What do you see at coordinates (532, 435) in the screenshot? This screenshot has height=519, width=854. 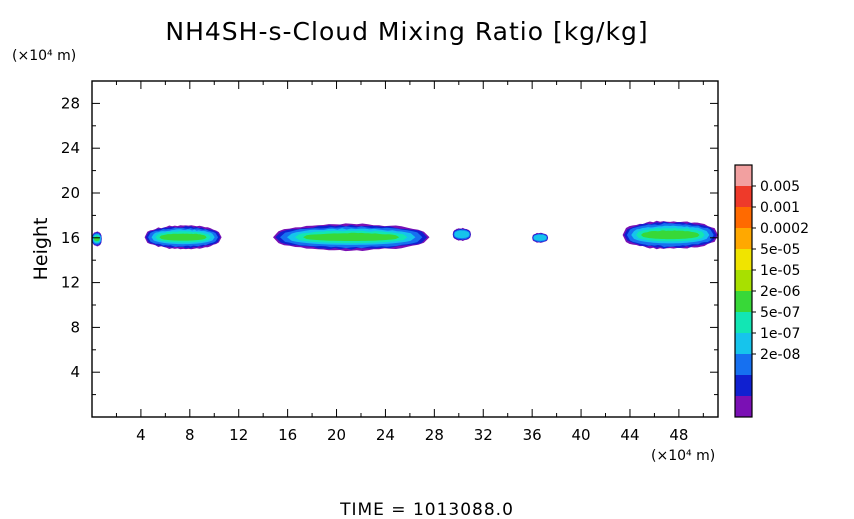 I see `x-tick-label: 36` at bounding box center [532, 435].